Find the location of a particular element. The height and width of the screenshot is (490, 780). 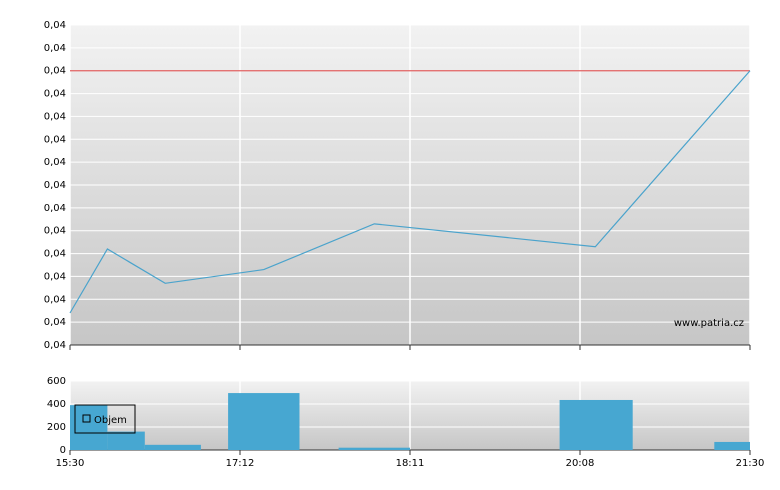

y-tick-label: 0 is located at coordinates (63, 450).